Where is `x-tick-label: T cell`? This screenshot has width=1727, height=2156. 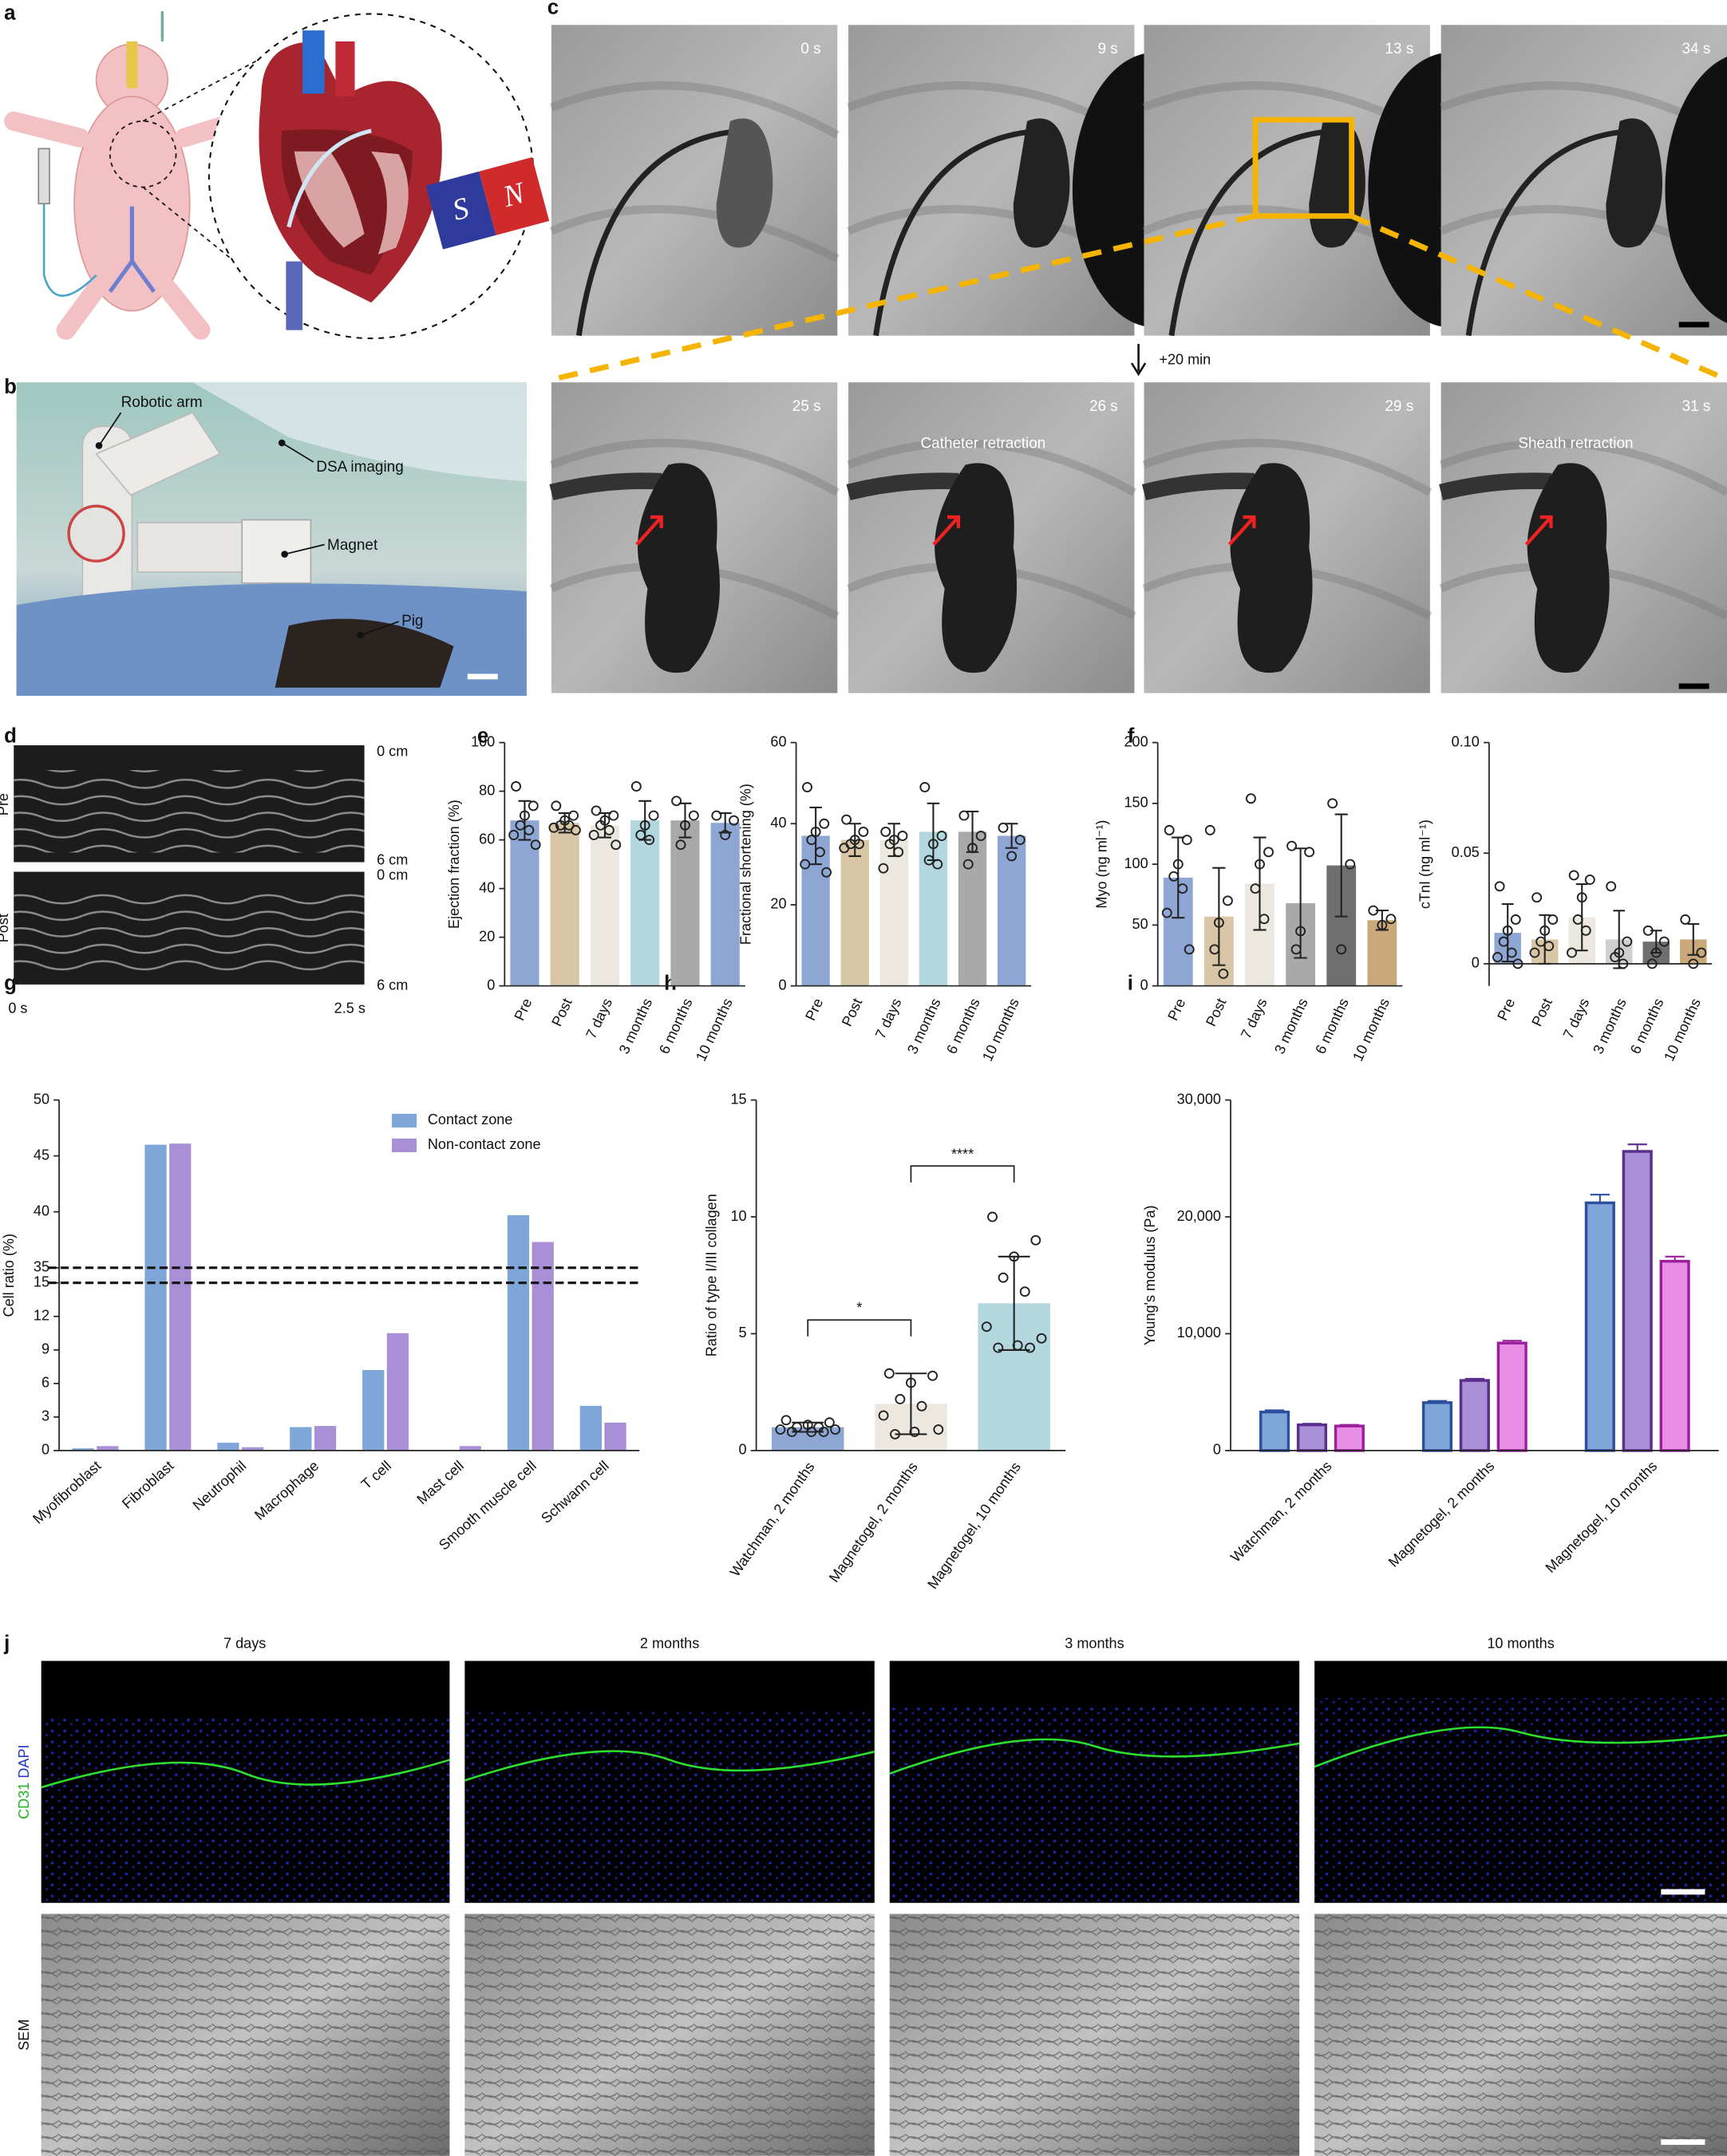 x-tick-label: T cell is located at coordinates (376, 1475).